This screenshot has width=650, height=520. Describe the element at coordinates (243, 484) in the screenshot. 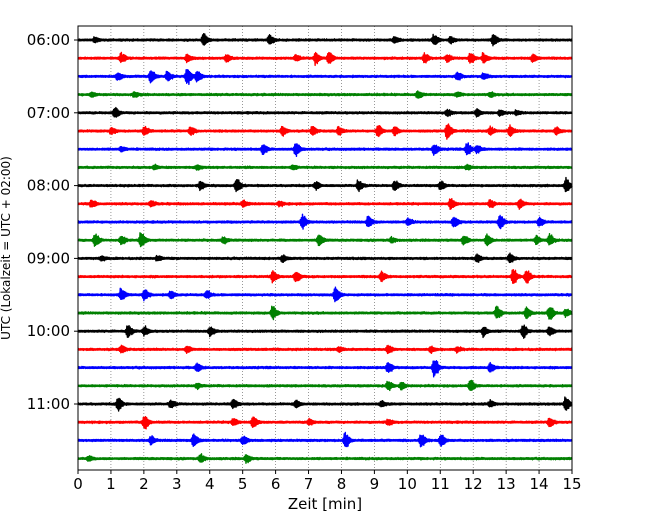

I see `x-tick-label: 5` at that location.